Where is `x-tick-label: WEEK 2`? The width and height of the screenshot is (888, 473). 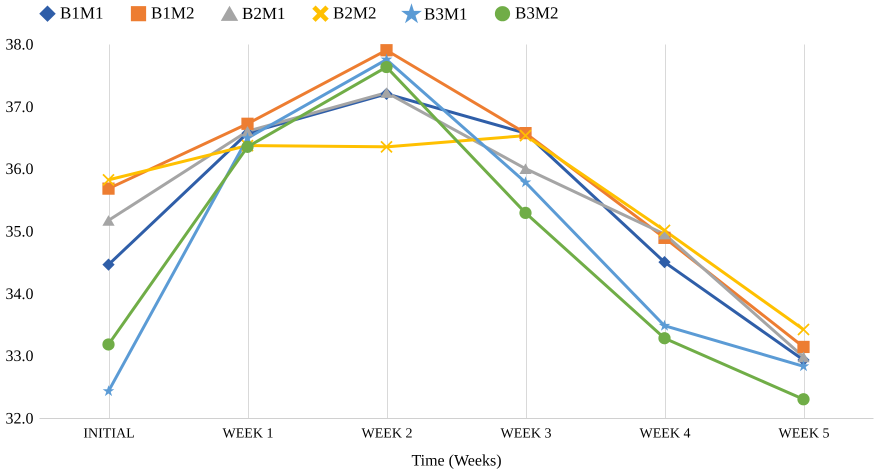
x-tick-label: WEEK 2 is located at coordinates (387, 434).